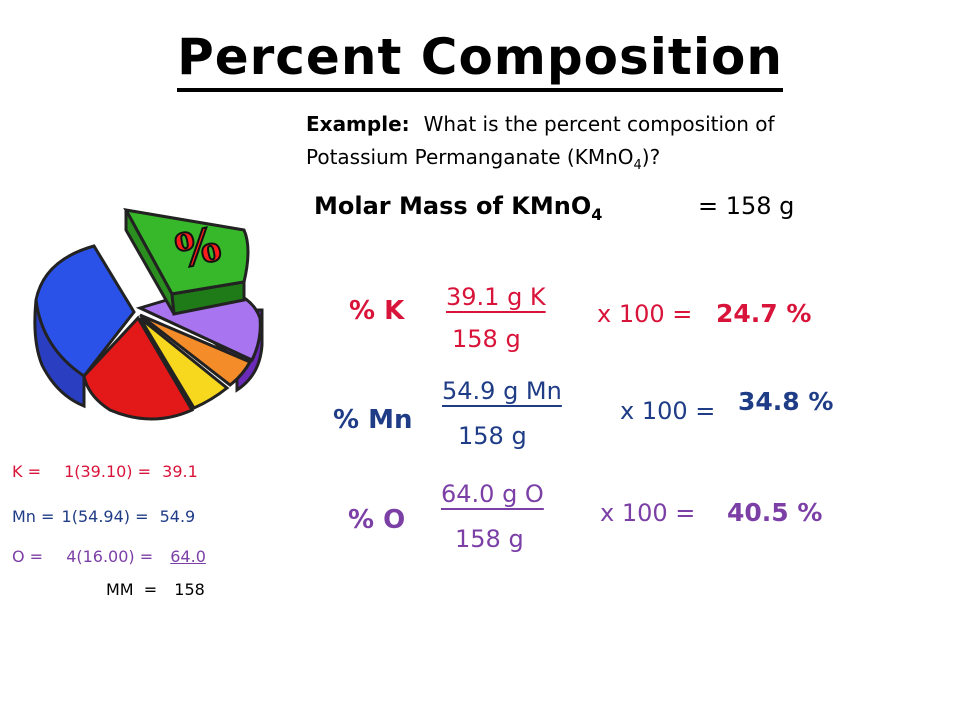 Image resolution: width=960 pixels, height=720 pixels. Describe the element at coordinates (108, 471) in the screenshot. I see `calc-k-expr: 1(39.10) =` at that location.